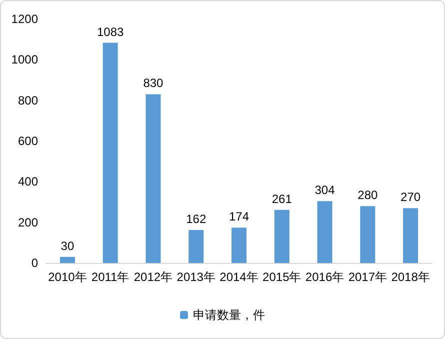  I want to click on data-label: 261, so click(282, 199).